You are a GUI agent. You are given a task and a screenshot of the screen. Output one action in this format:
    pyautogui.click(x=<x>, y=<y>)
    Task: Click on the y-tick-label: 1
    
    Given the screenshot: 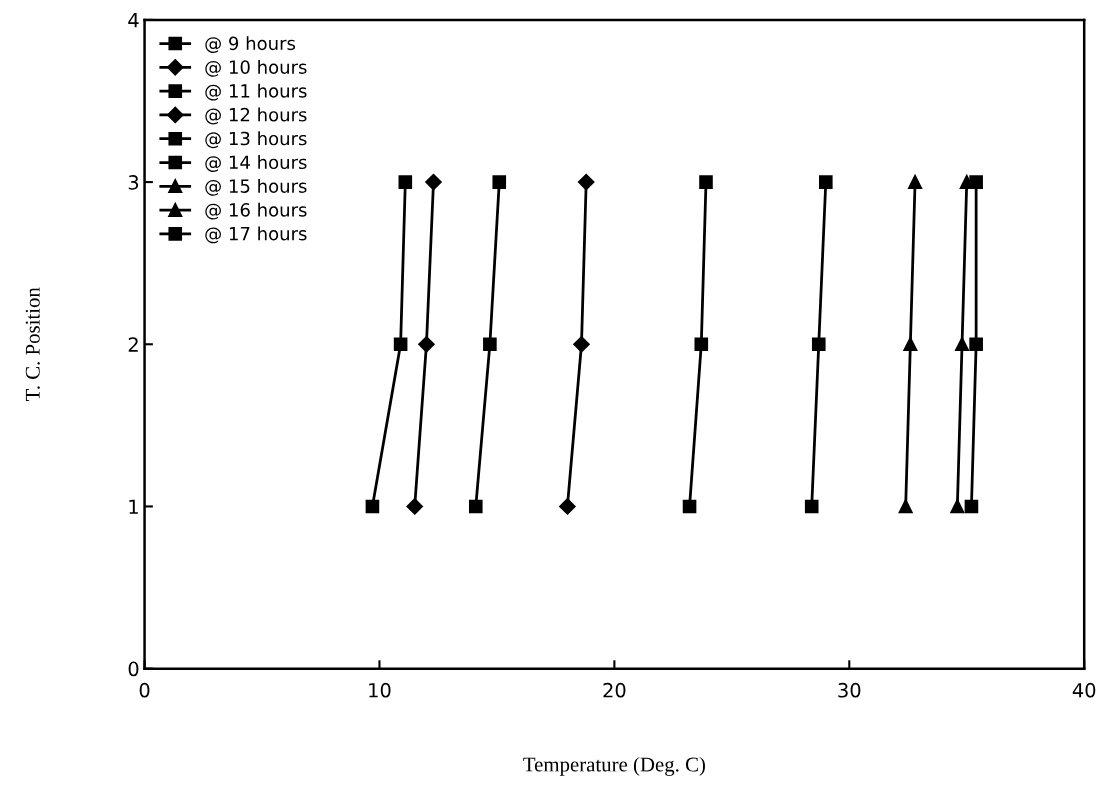 What is the action you would take?
    pyautogui.click(x=133, y=506)
    